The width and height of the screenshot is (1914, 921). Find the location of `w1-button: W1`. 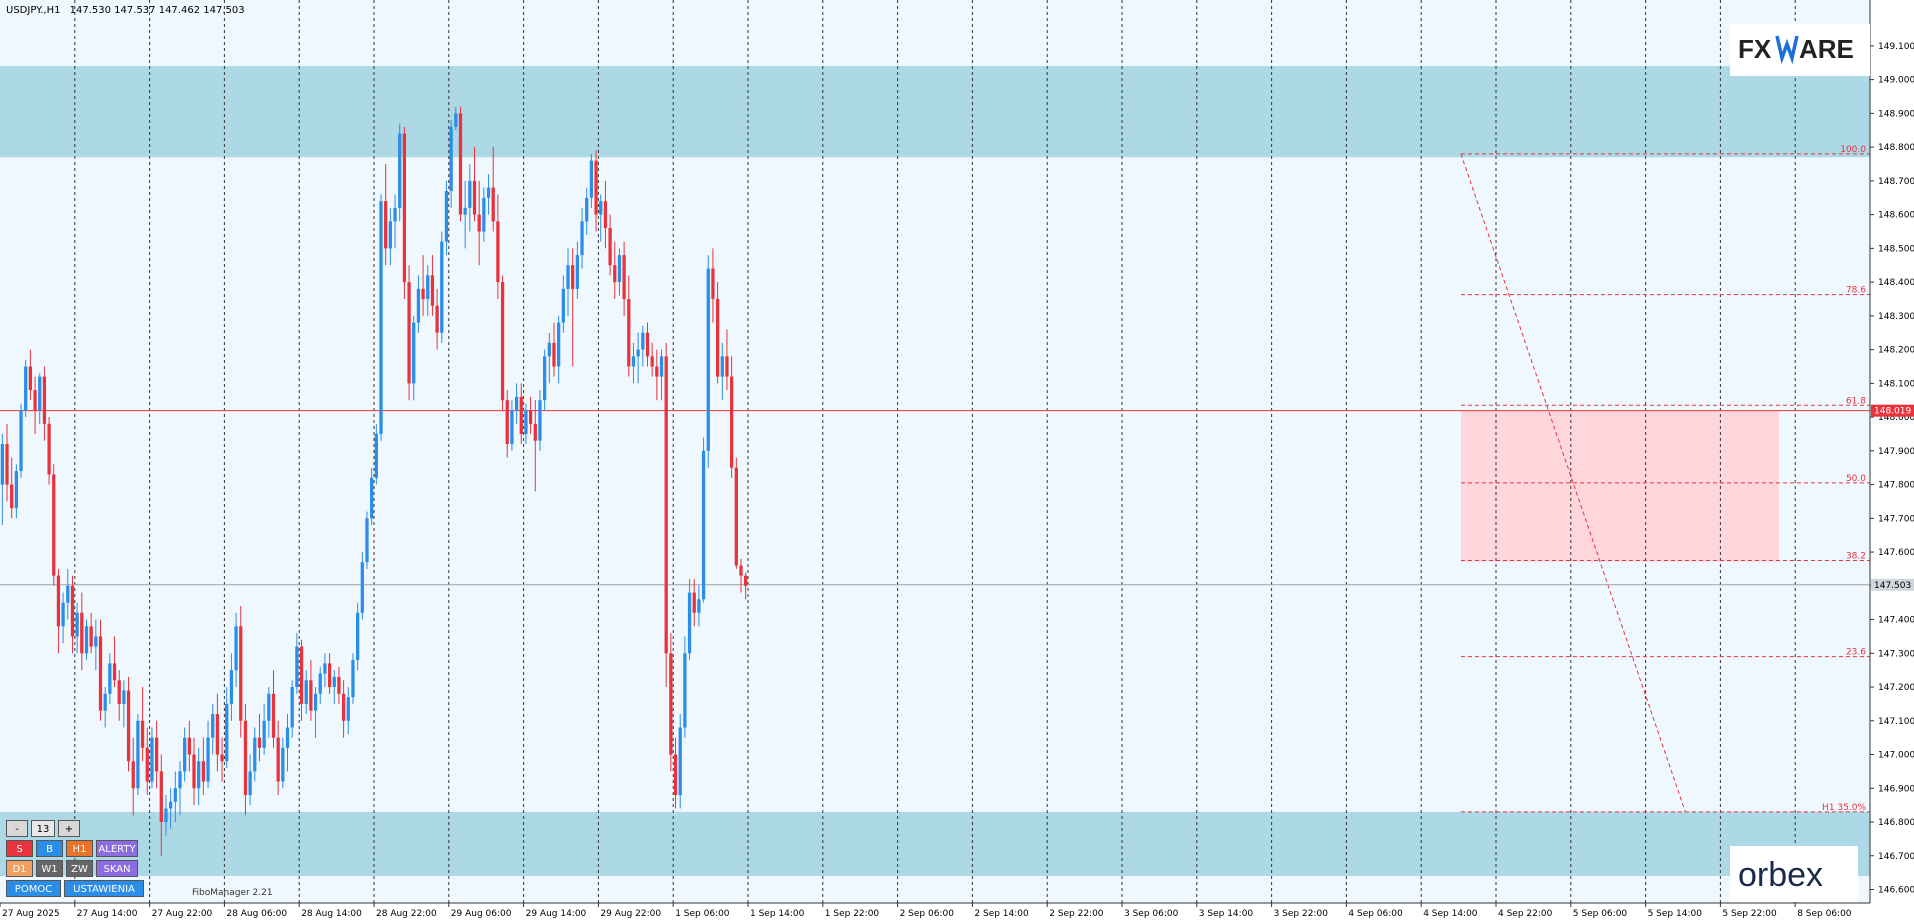

w1-button: W1 is located at coordinates (49, 868).